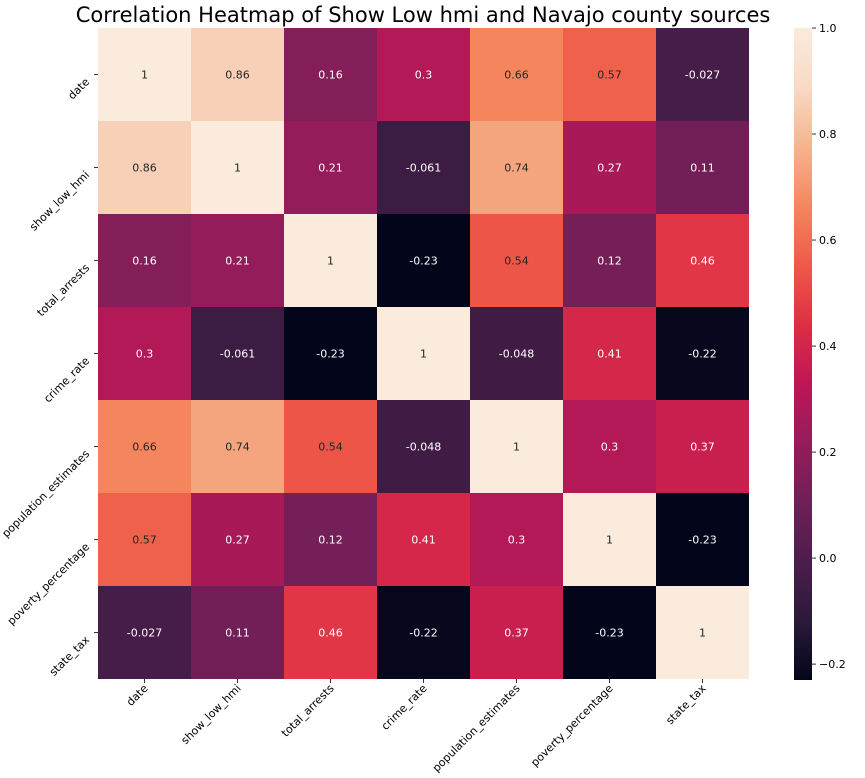 The height and width of the screenshot is (778, 865). What do you see at coordinates (330, 261) in the screenshot?
I see `cell-value-label-2-2: 1` at bounding box center [330, 261].